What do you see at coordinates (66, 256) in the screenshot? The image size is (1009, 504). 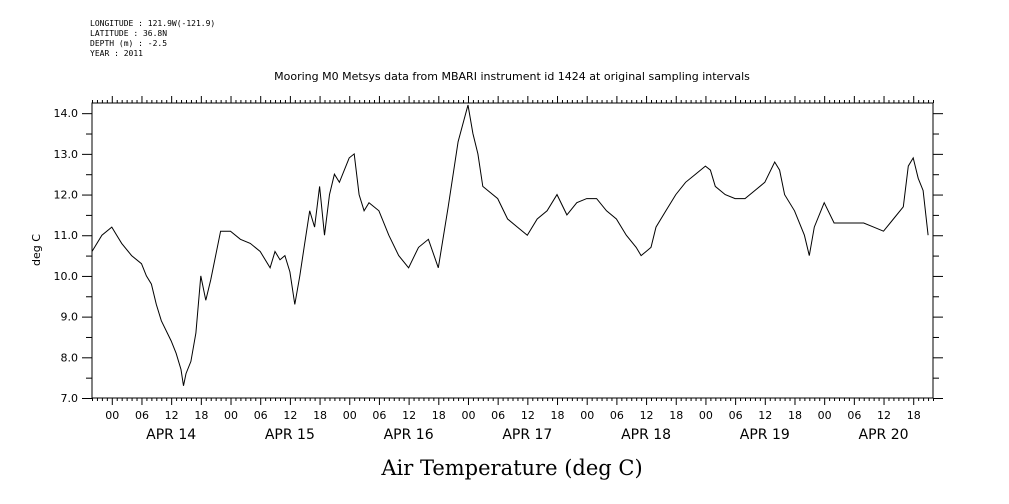 I see `y-tick-labels: 7.0 8.0 9.0 10.0 11.0 12.0 13.0 14.0` at bounding box center [66, 256].